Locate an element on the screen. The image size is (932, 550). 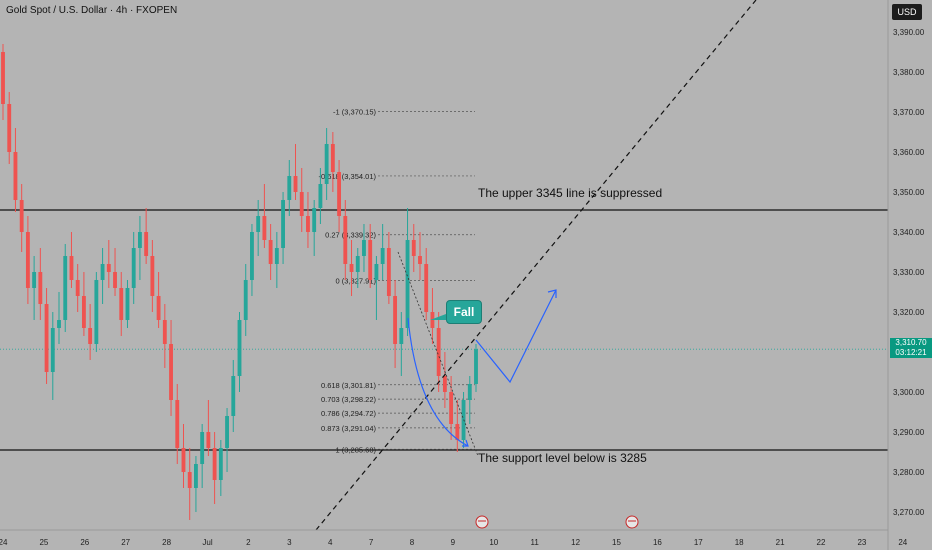
x-tick-label: 9 is located at coordinates (453, 542).